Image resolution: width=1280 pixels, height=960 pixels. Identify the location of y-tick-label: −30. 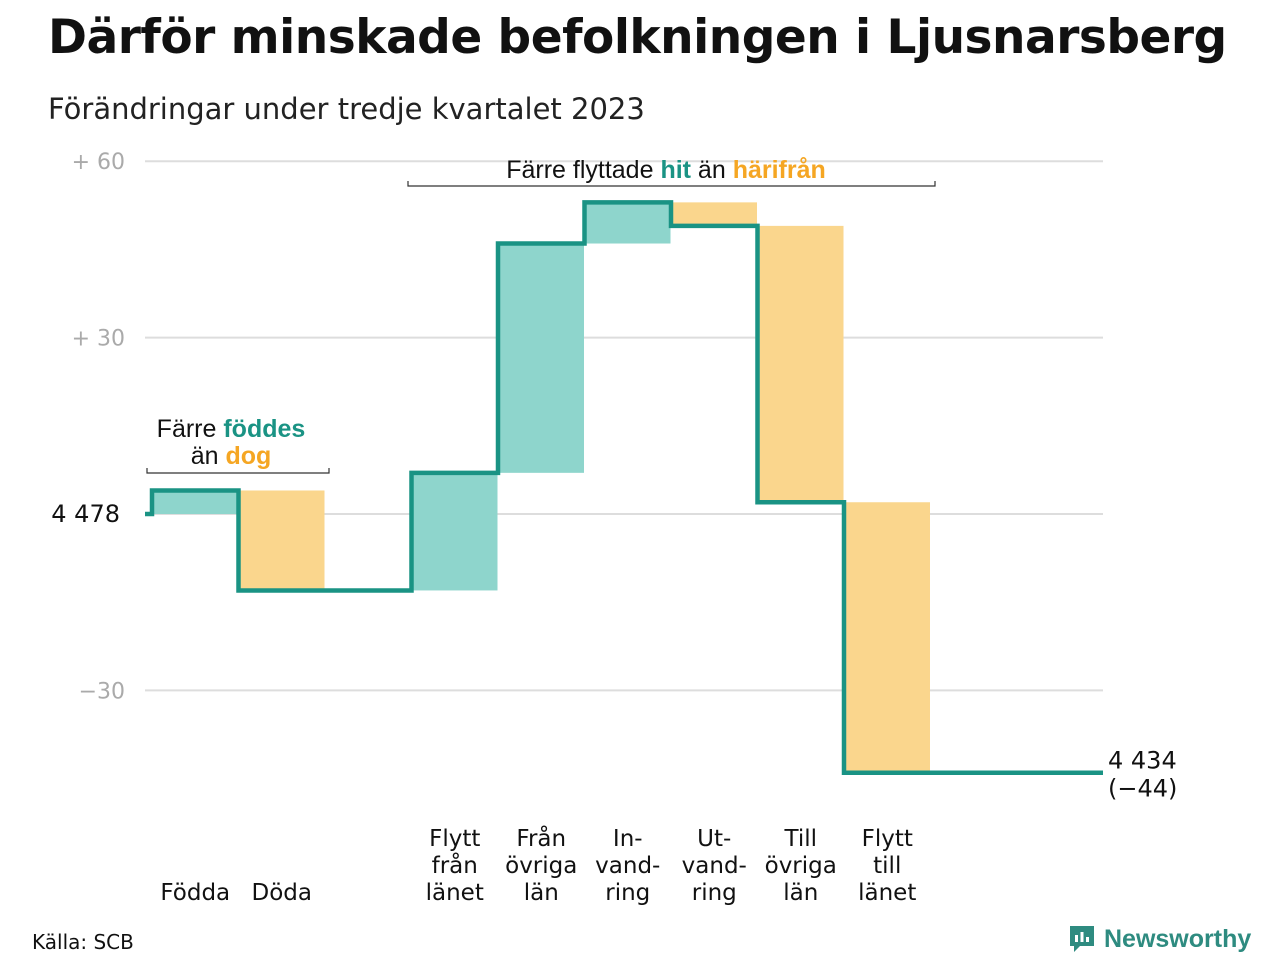
(102, 691).